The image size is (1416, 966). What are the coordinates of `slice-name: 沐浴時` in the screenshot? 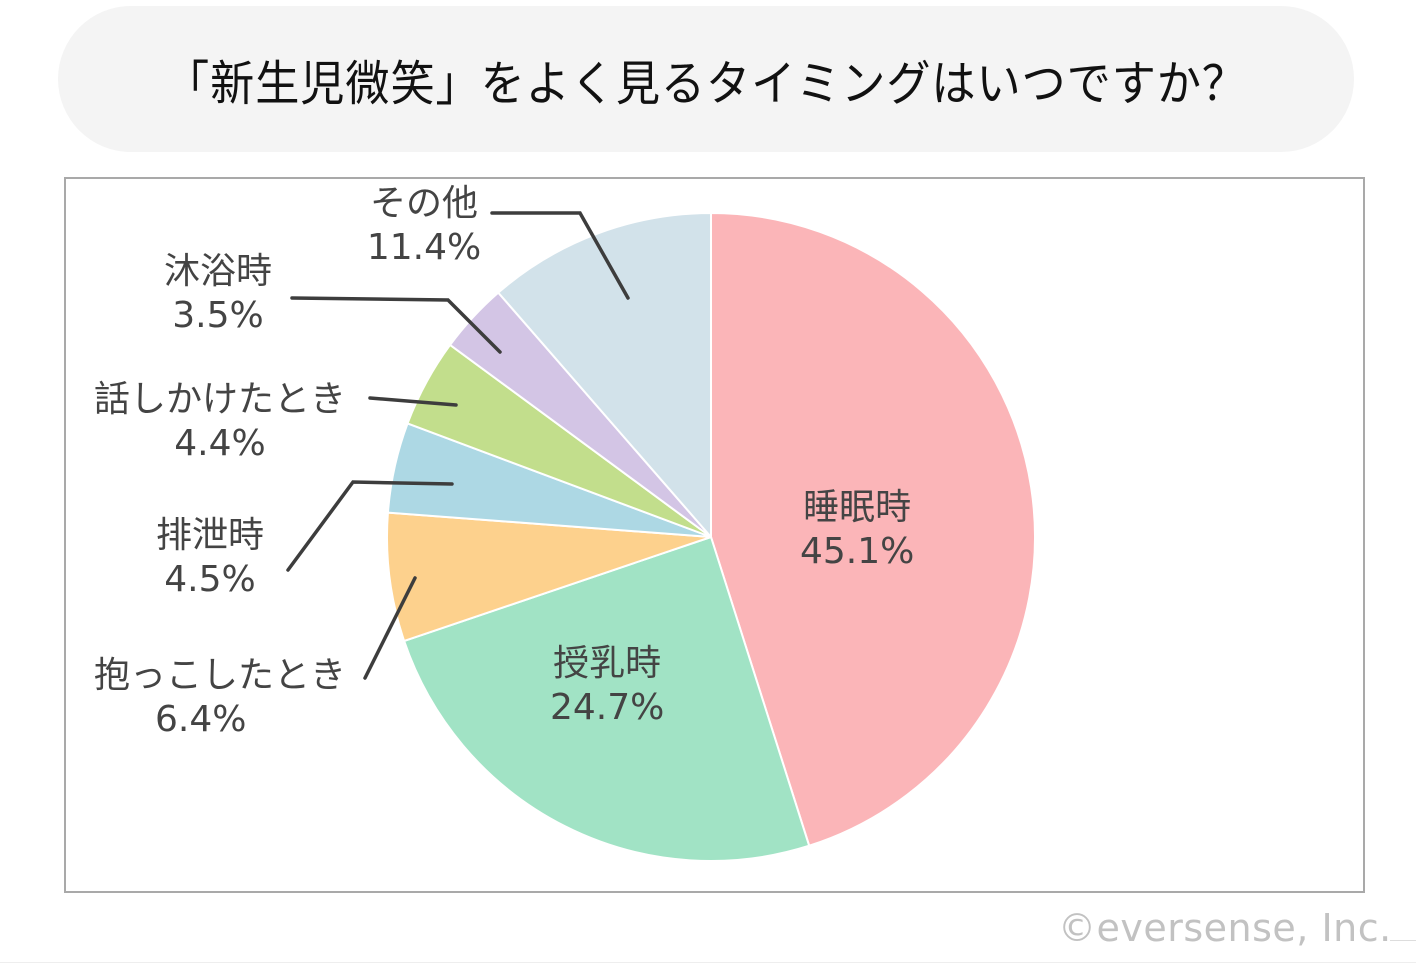 It's located at (217, 271).